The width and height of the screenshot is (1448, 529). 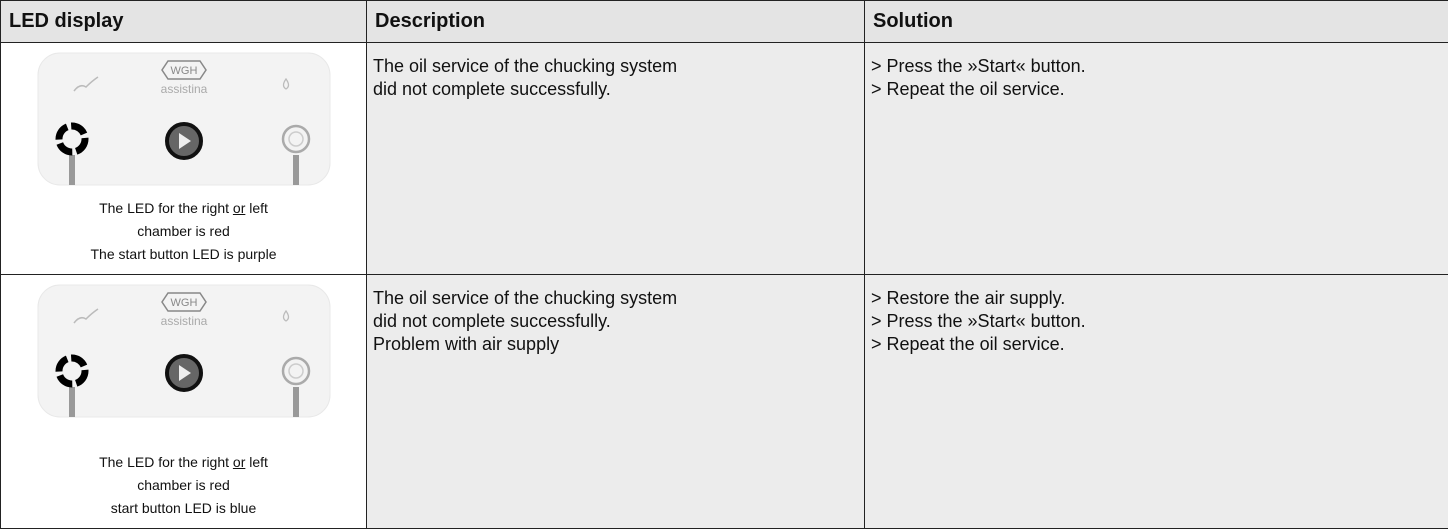 I want to click on header-row: LED display Description Solution, so click(x=724, y=22).